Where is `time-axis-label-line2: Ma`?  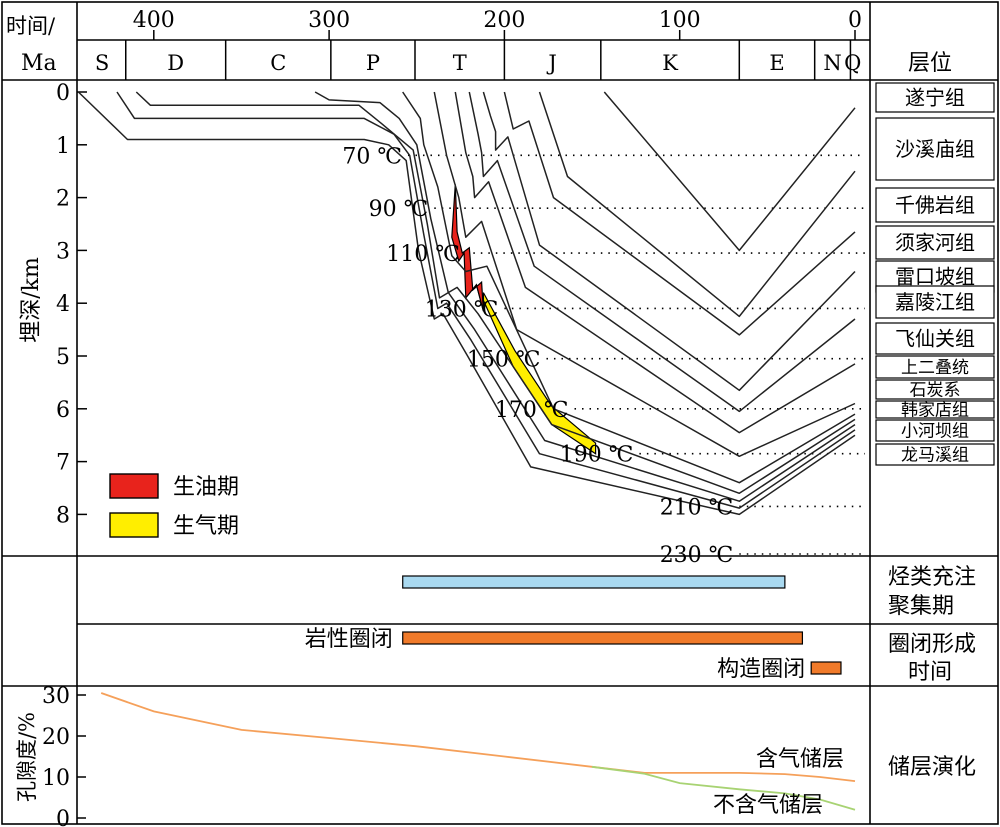
time-axis-label-line2: Ma is located at coordinates (39, 63).